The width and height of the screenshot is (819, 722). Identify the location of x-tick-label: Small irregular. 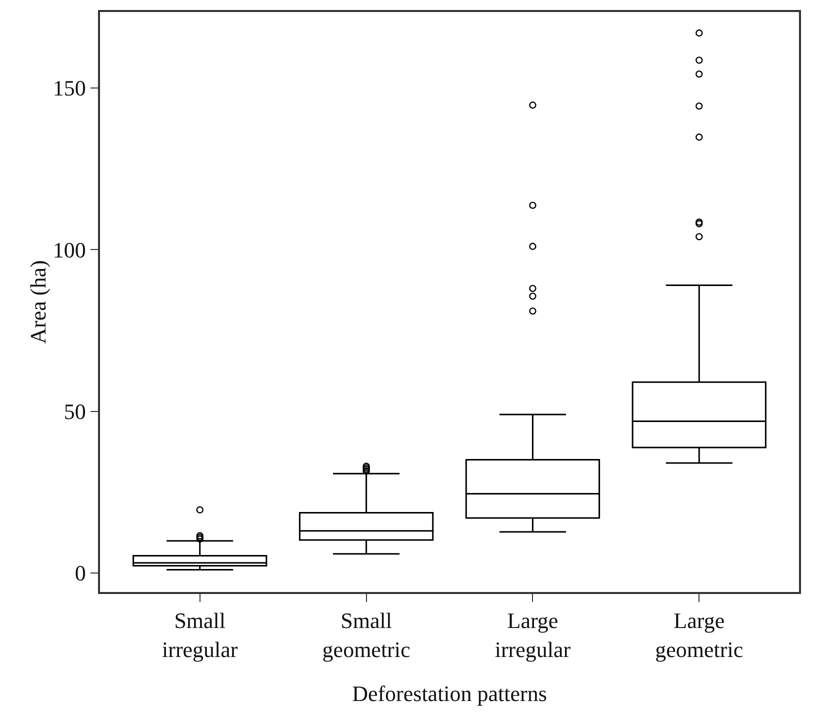
(200, 635).